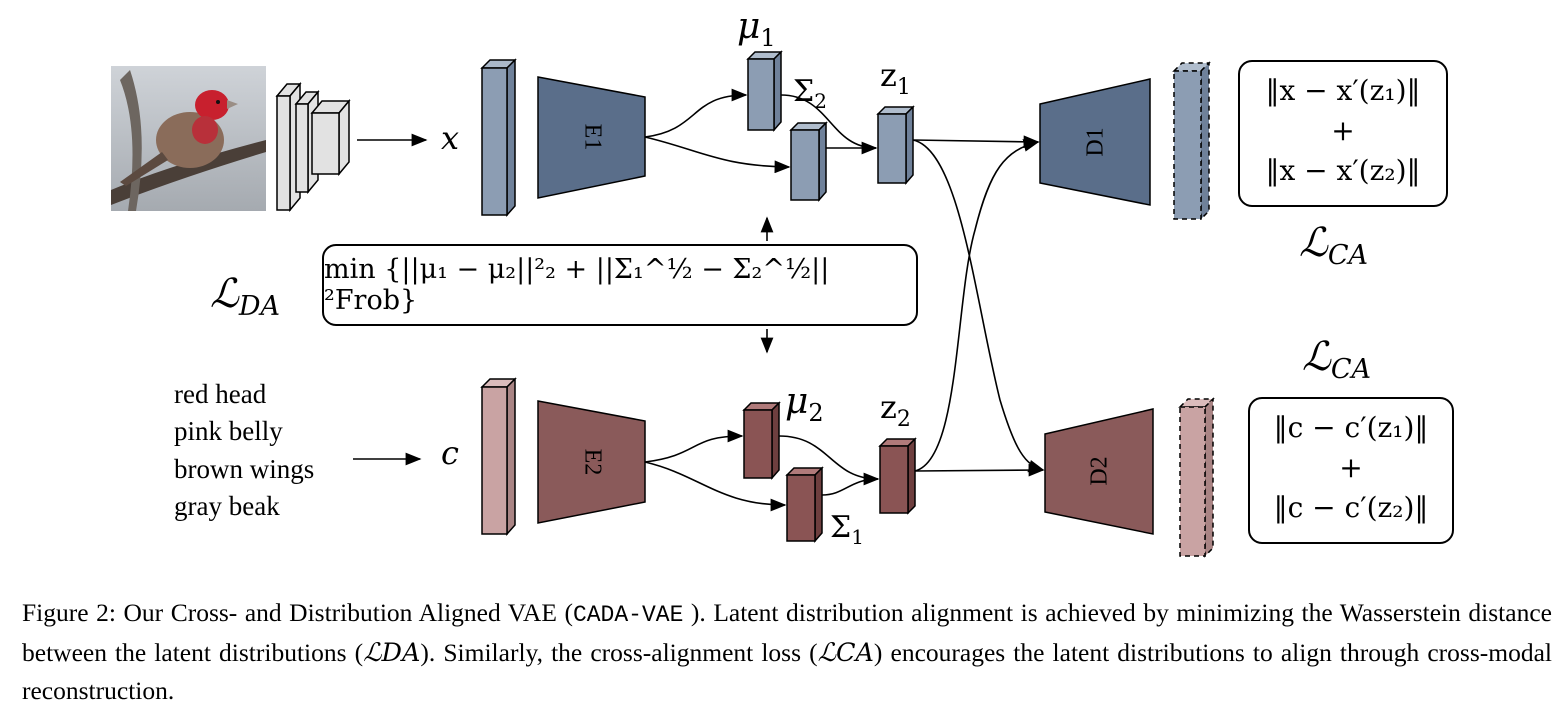 Image resolution: width=1562 pixels, height=709 pixels. I want to click on conv-feature-stack, so click(313, 147).